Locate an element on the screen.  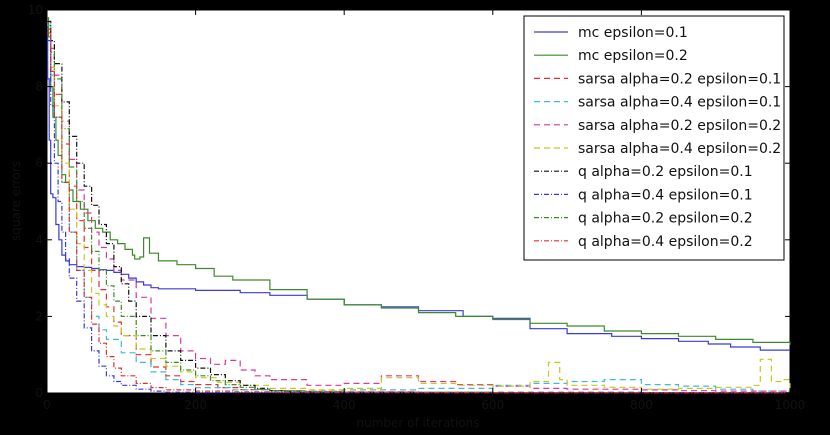
y-tick-label: 8 is located at coordinates (39, 87).